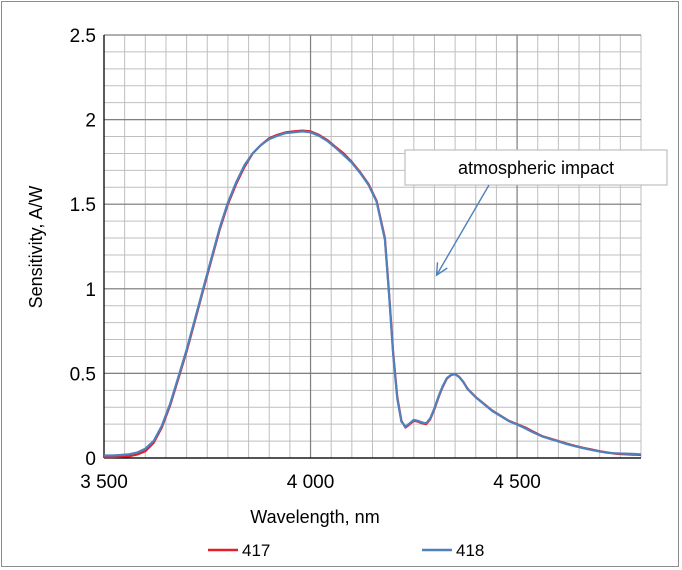  Describe the element at coordinates (90, 290) in the screenshot. I see `y-tick-label: 1` at that location.